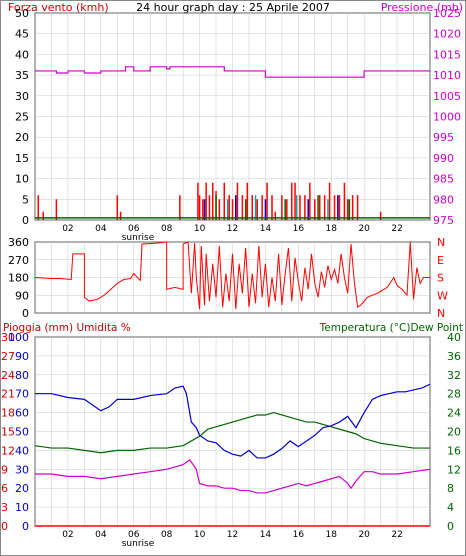 The width and height of the screenshot is (466, 556). What do you see at coordinates (22, 507) in the screenshot?
I see `humidity-y-tick-label: 10` at bounding box center [22, 507].